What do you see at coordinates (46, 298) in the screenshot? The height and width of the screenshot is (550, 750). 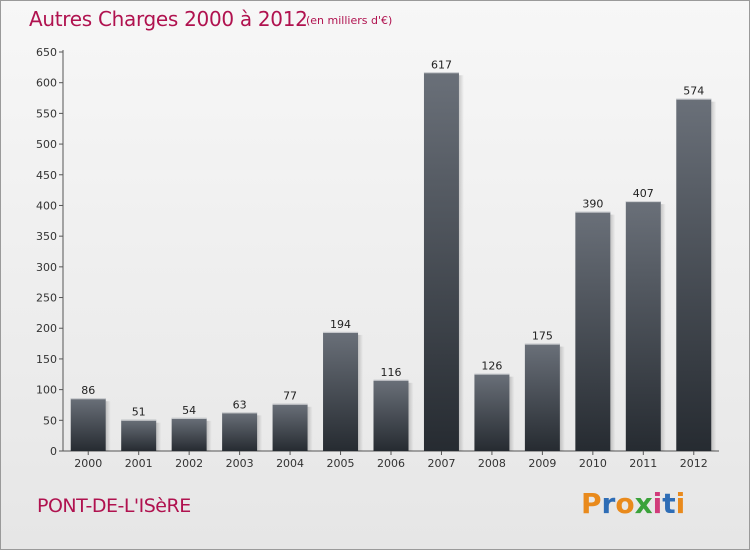 I see `y-tick-label: 250` at bounding box center [46, 298].